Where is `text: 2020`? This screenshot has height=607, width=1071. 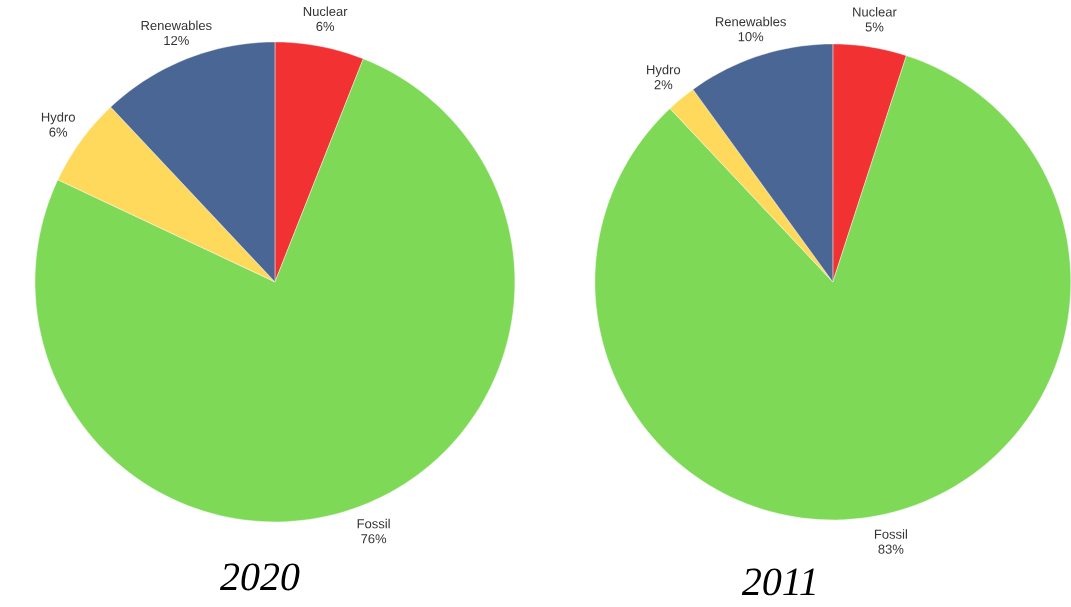
text: 2020 is located at coordinates (259, 577).